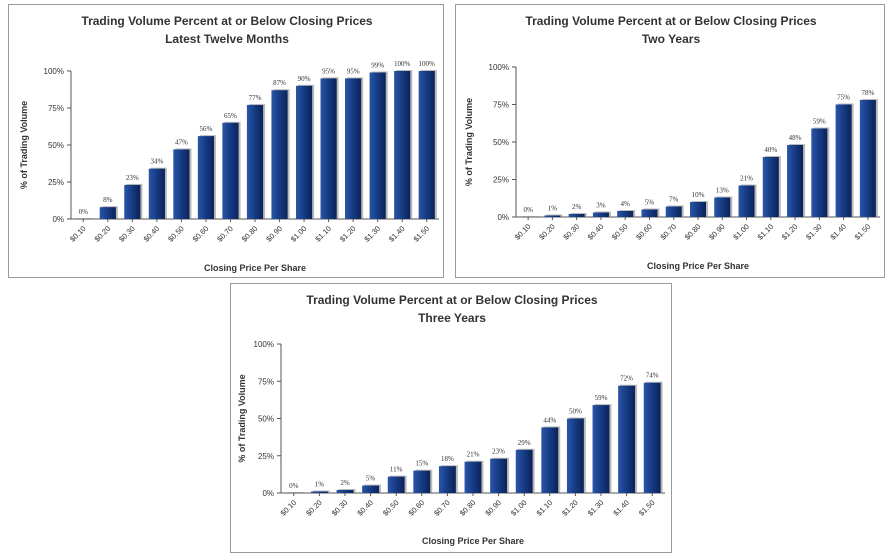  Describe the element at coordinates (601, 206) in the screenshot. I see `data-label: 3%` at that location.